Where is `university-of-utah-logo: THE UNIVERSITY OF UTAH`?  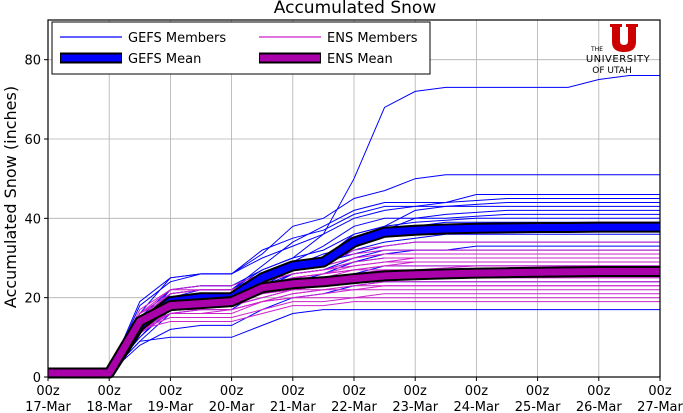 university-of-utah-logo: THE UNIVERSITY OF UTAH is located at coordinates (618, 50).